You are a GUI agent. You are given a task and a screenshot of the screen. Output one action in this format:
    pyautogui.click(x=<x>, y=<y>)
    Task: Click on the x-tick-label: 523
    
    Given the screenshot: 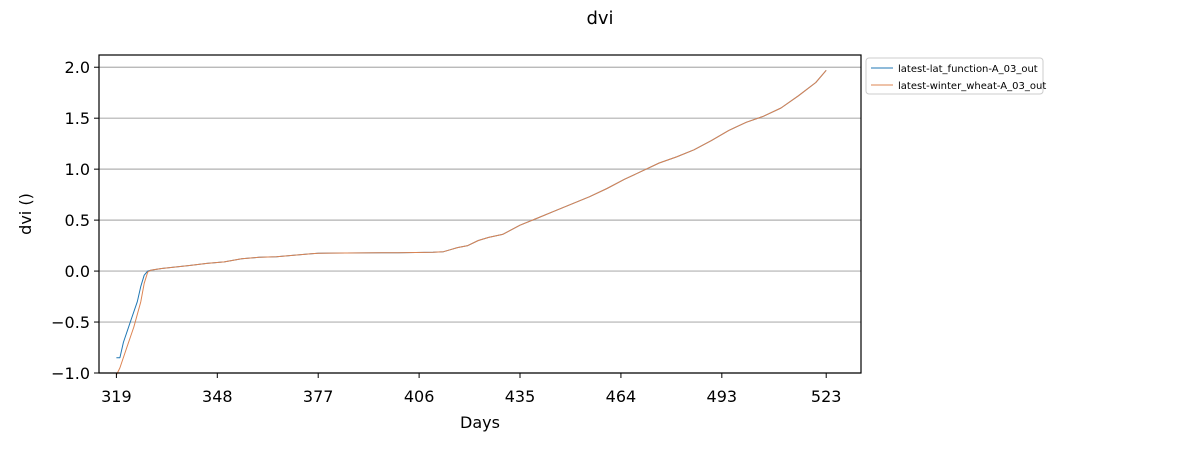 What is the action you would take?
    pyautogui.click(x=826, y=396)
    